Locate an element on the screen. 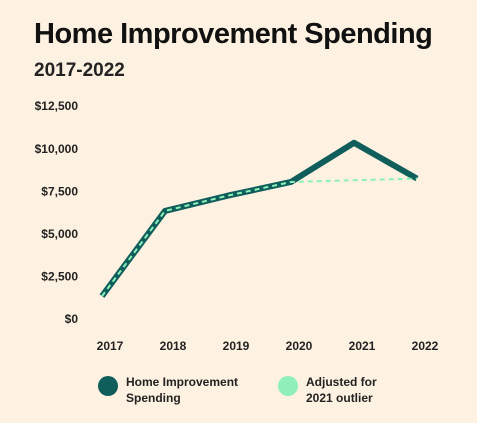 The image size is (477, 423). x-tick-label: 2017 is located at coordinates (110, 346).